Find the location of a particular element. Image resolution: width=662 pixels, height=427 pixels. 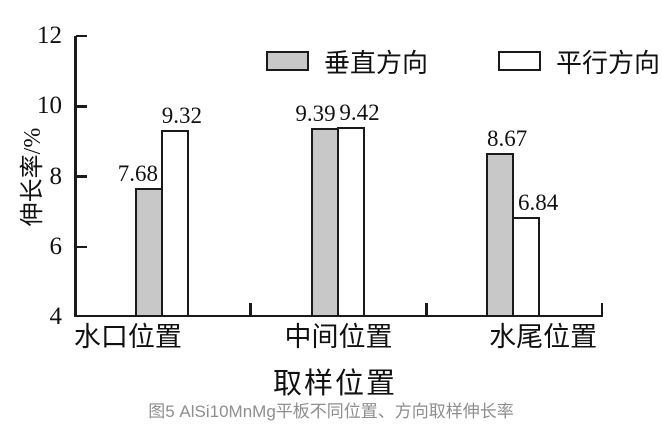

y-tick-label: 10 is located at coordinates (49, 106).